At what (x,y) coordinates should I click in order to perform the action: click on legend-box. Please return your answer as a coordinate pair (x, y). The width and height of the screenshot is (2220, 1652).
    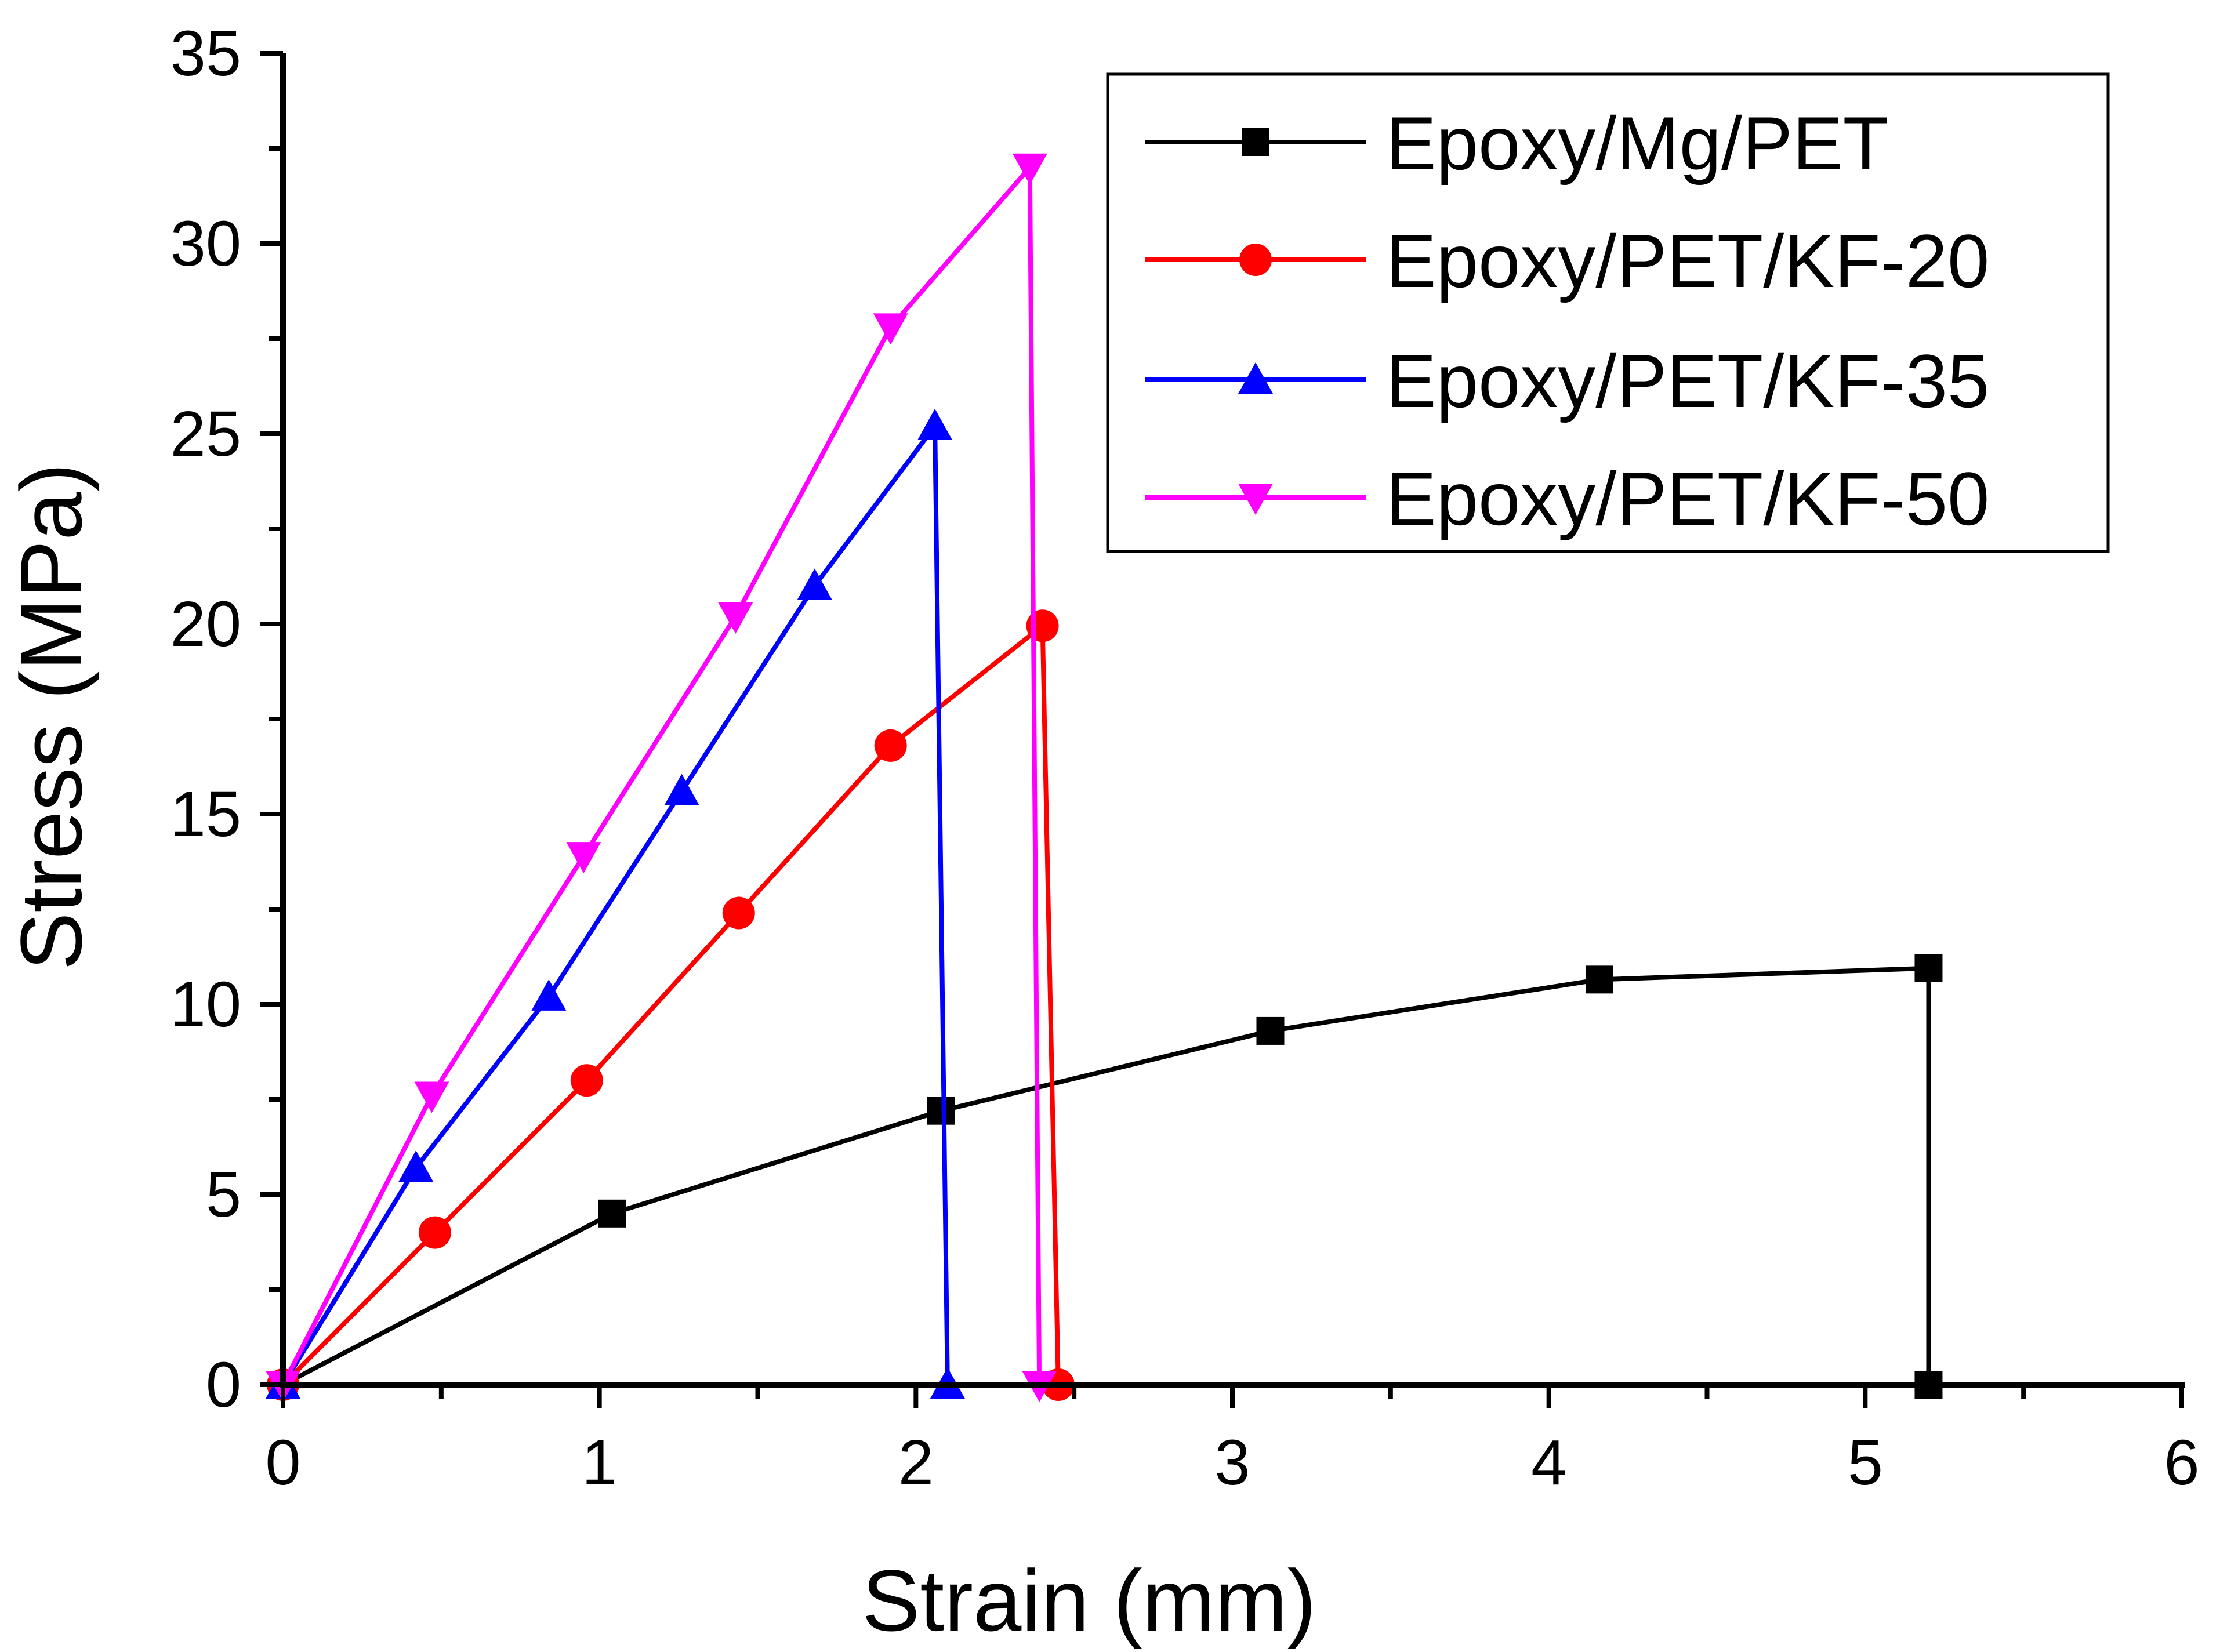
    Looking at the image, I should click on (1608, 313).